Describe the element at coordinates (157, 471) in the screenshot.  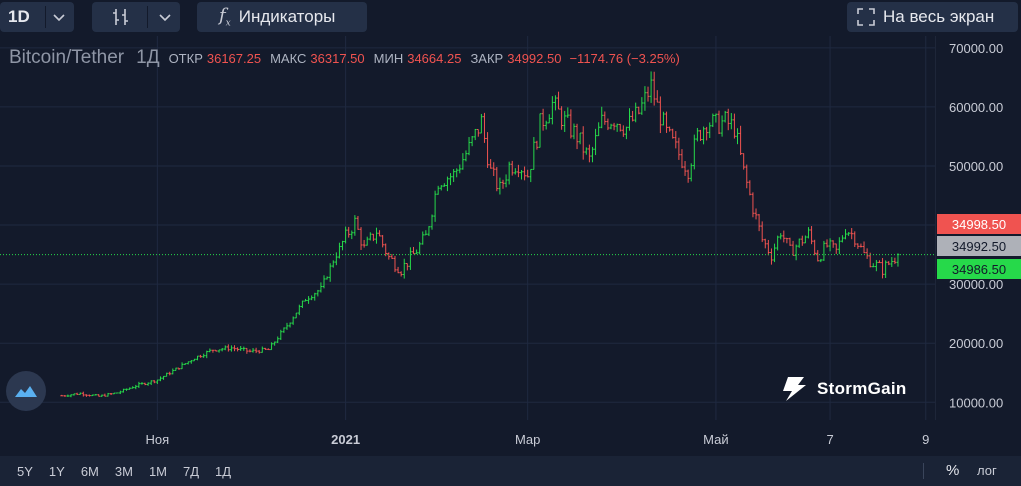
I see `range-button-4: 1M` at that location.